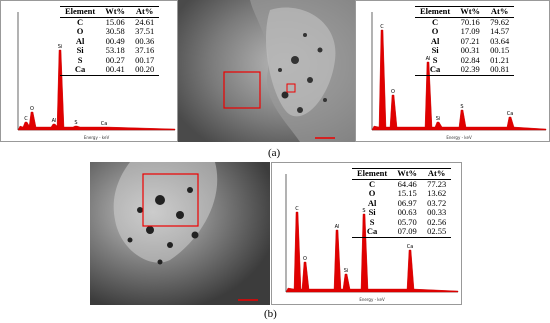  I want to click on table-cell: 02.56, so click(437, 221).